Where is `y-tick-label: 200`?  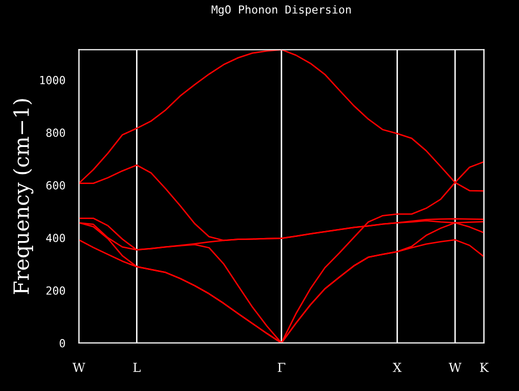
y-tick-label: 200 is located at coordinates (55, 290).